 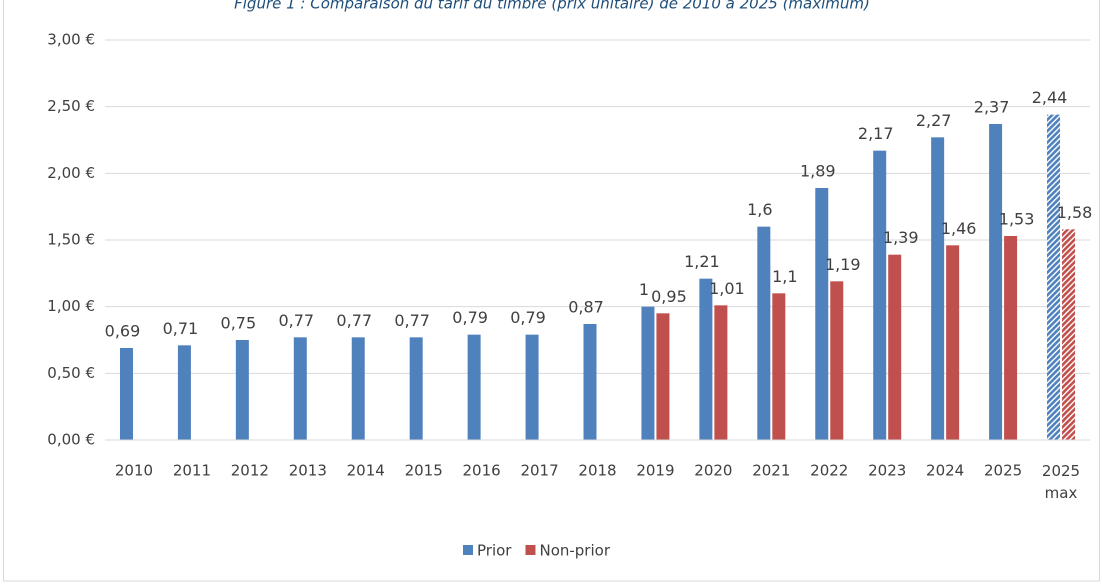 What do you see at coordinates (784, 276) in the screenshot?
I see `data-label: 1,1` at bounding box center [784, 276].